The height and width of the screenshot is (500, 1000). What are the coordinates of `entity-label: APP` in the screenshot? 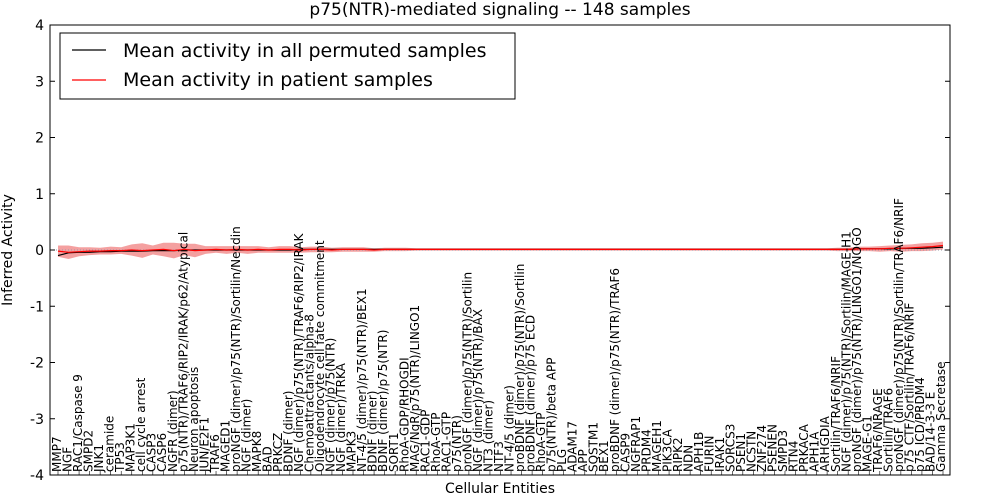 It's located at (583, 460).